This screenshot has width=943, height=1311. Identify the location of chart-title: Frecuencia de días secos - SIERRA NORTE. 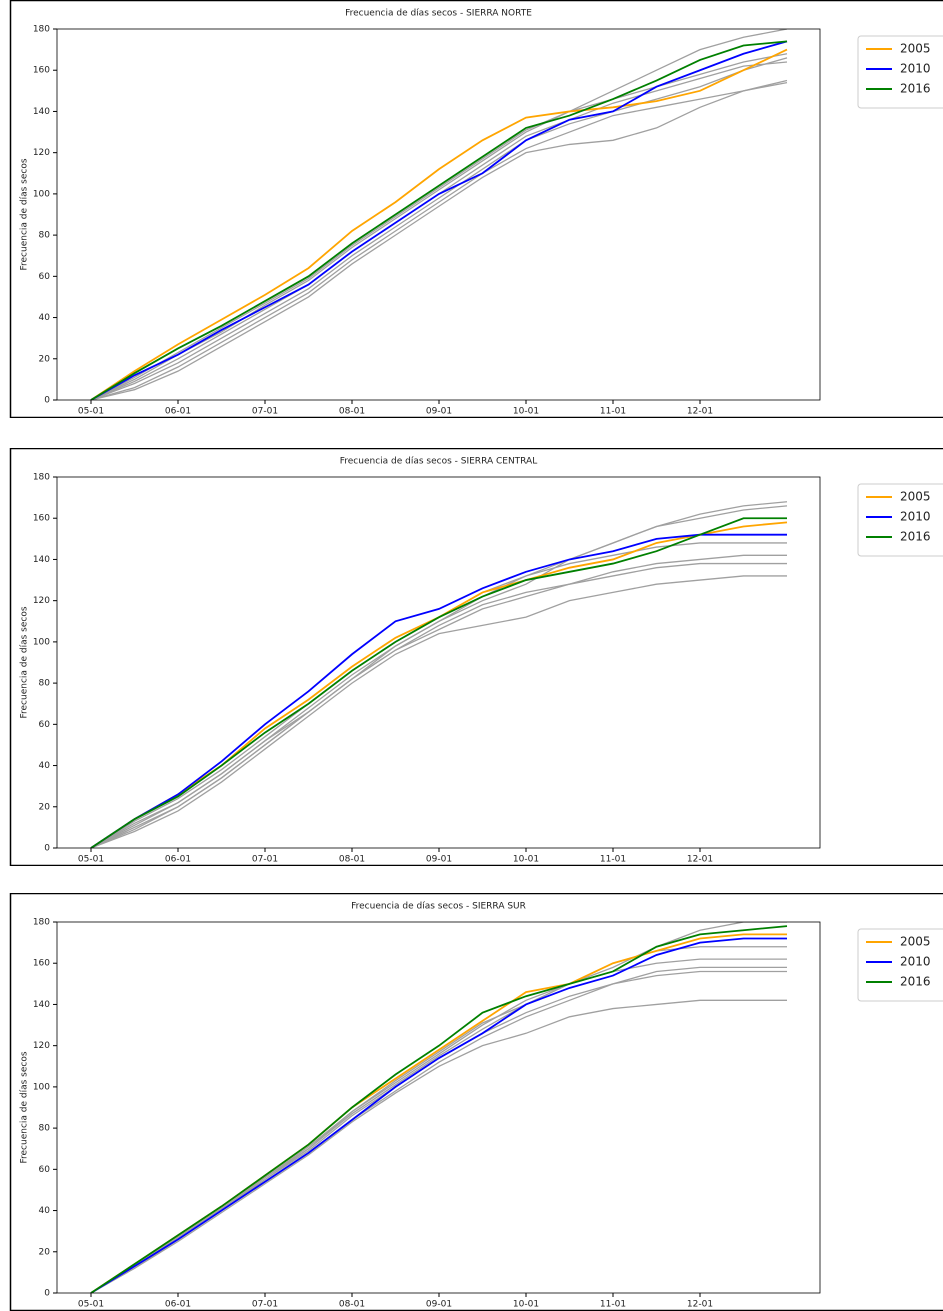
(438, 14).